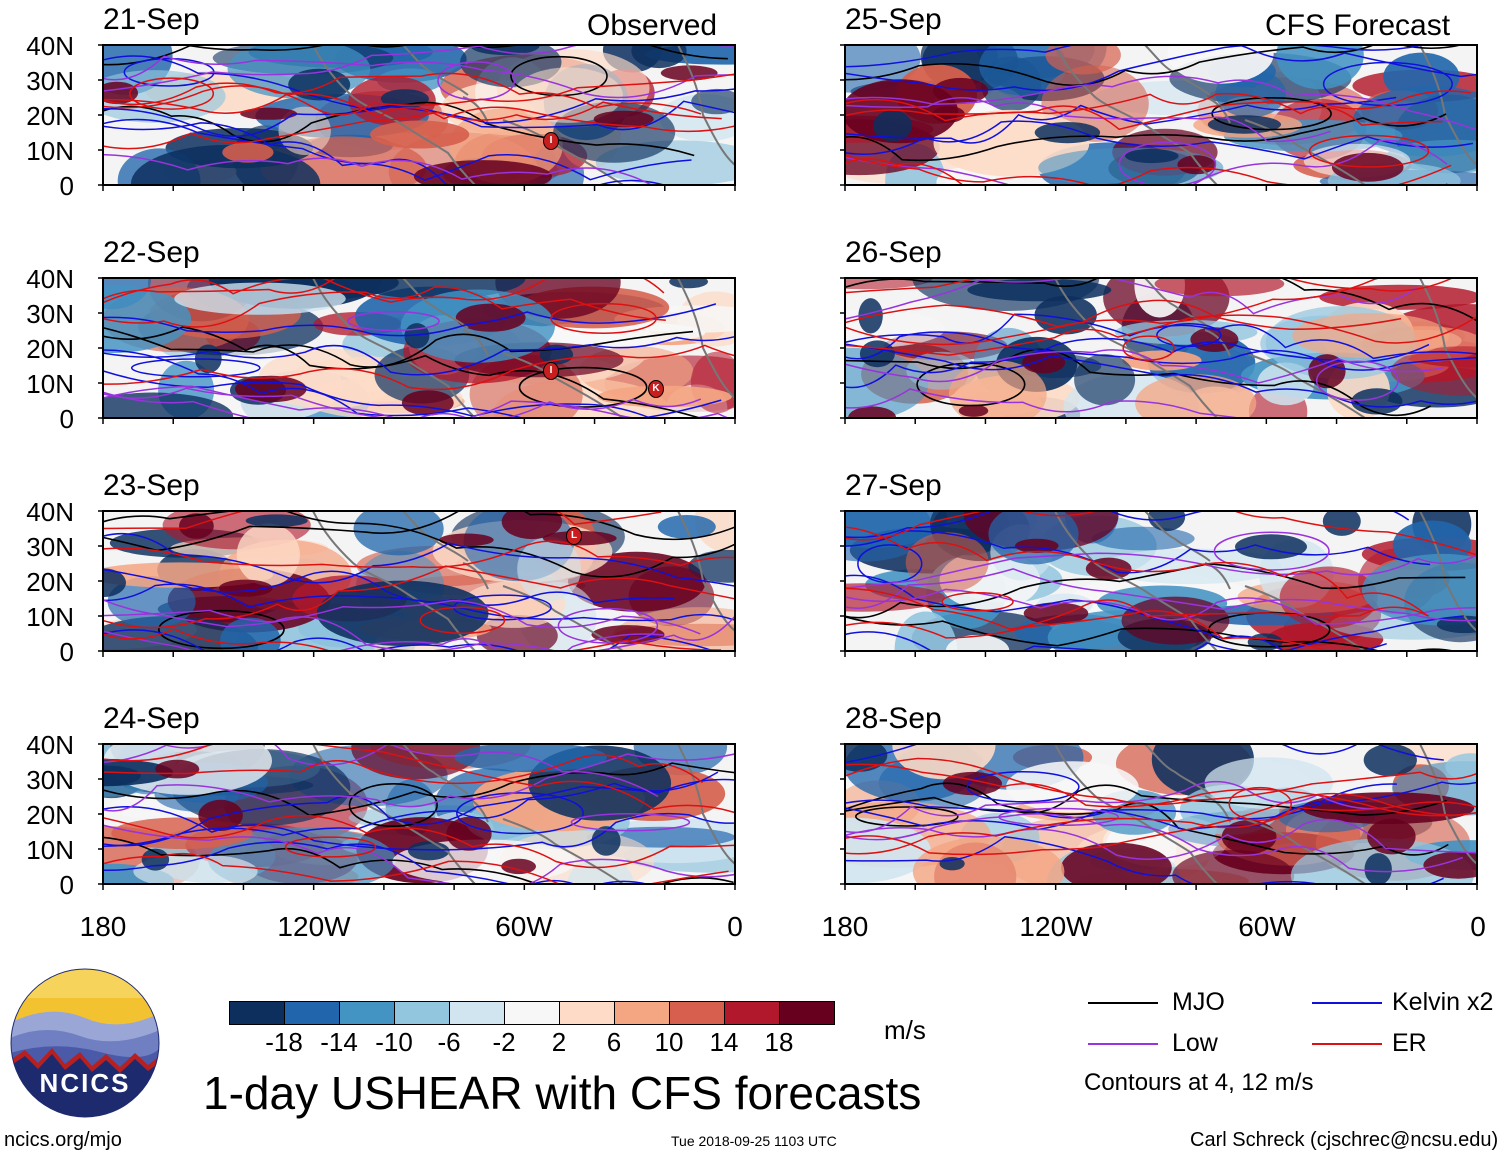 The image size is (1510, 1157). Describe the element at coordinates (1056, 926) in the screenshot. I see `lon-label-right: 120W` at that location.